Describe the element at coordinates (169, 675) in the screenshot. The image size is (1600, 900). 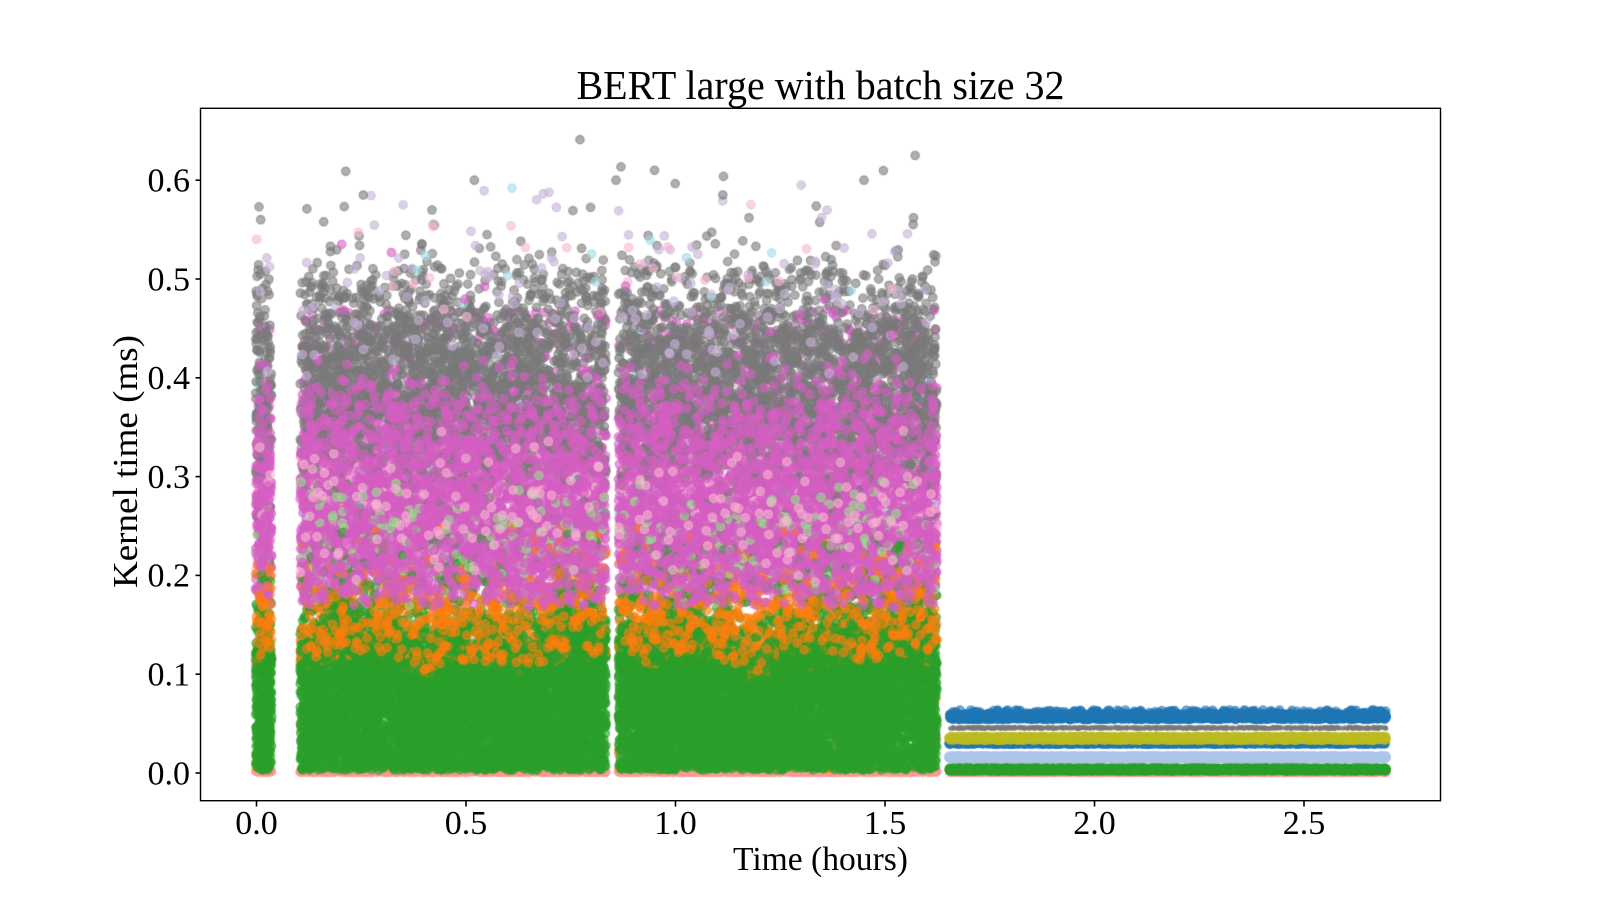
I see `svg-text: 0.1` at that location.